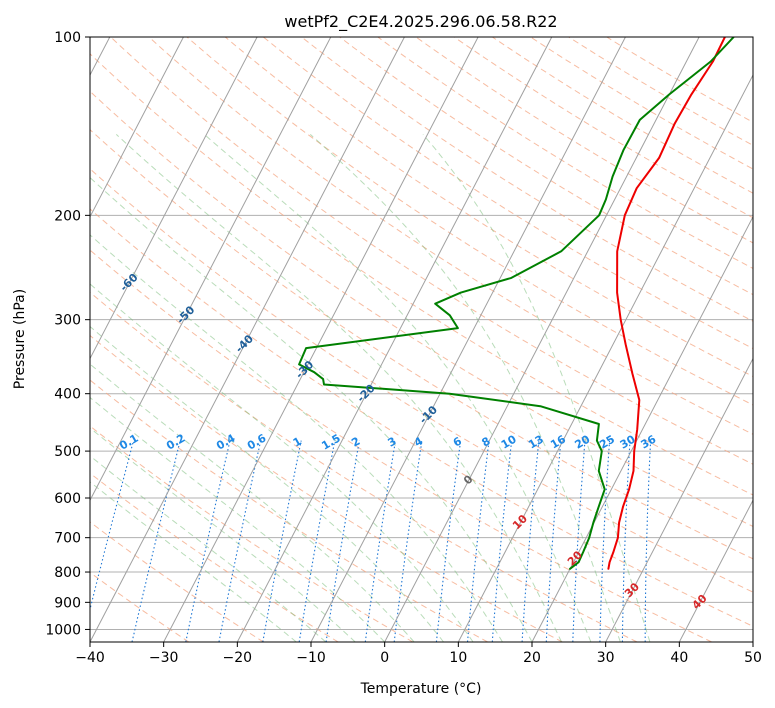 Image resolution: width=775 pixels, height=708 pixels. I want to click on y-tick-label: 100, so click(67, 38).